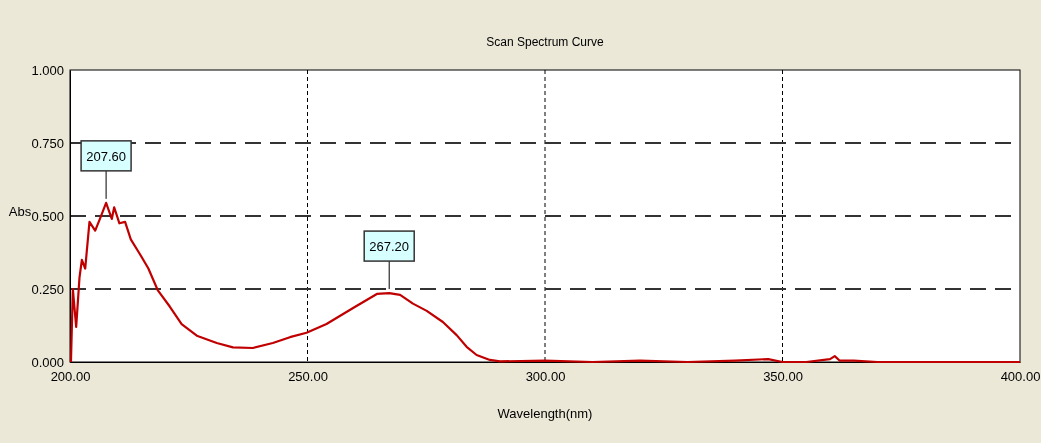 The height and width of the screenshot is (443, 1041). Describe the element at coordinates (545, 413) in the screenshot. I see `x-axis-title: Wavelength(nm)` at that location.